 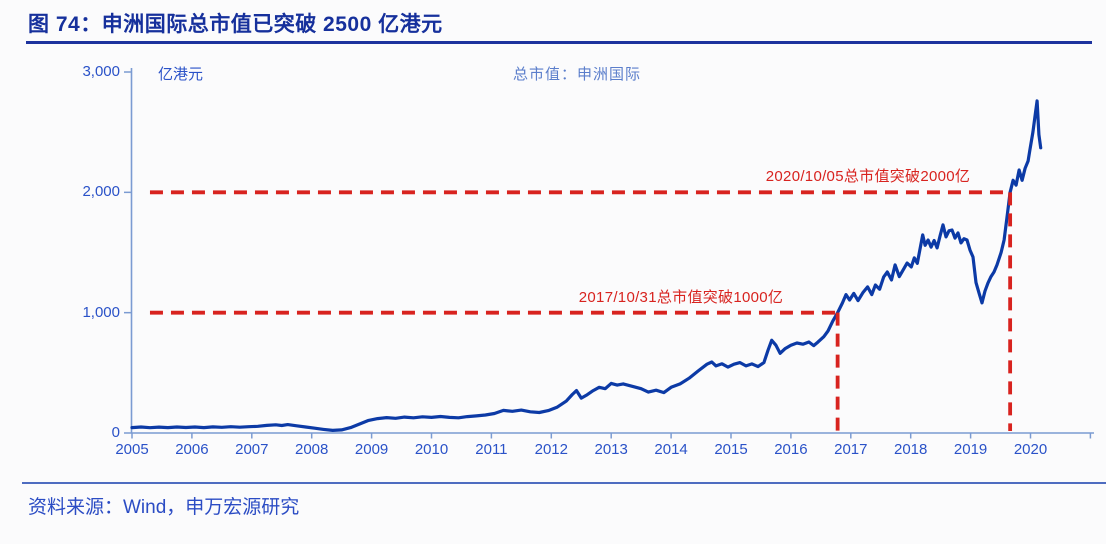 I want to click on figure-title: 图 74：申洲国际总市值已突破 2500 亿港元, so click(x=235, y=24).